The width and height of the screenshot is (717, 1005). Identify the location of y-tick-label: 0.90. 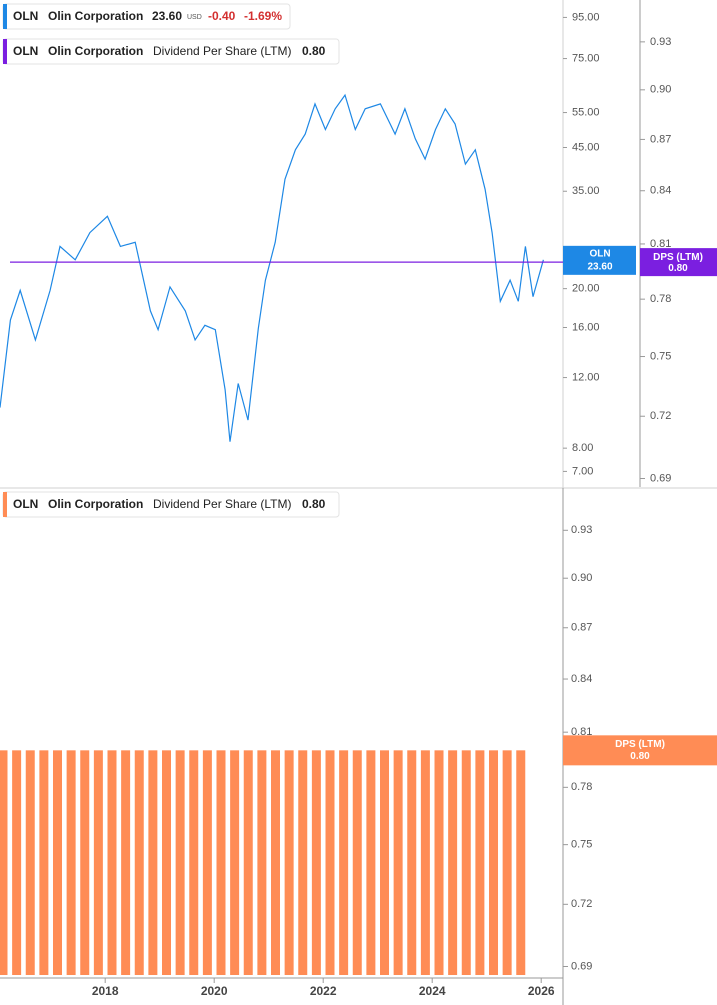
(581, 578).